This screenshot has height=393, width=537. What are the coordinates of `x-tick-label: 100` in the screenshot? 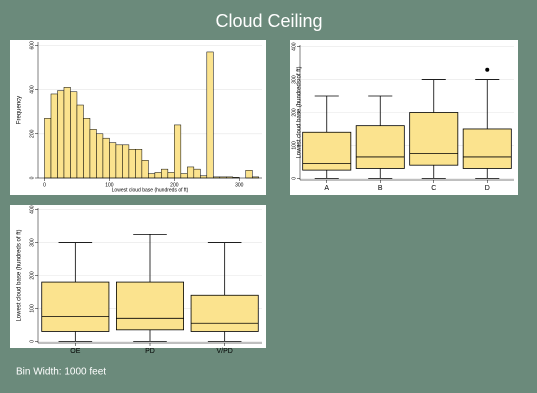 It's located at (109, 185).